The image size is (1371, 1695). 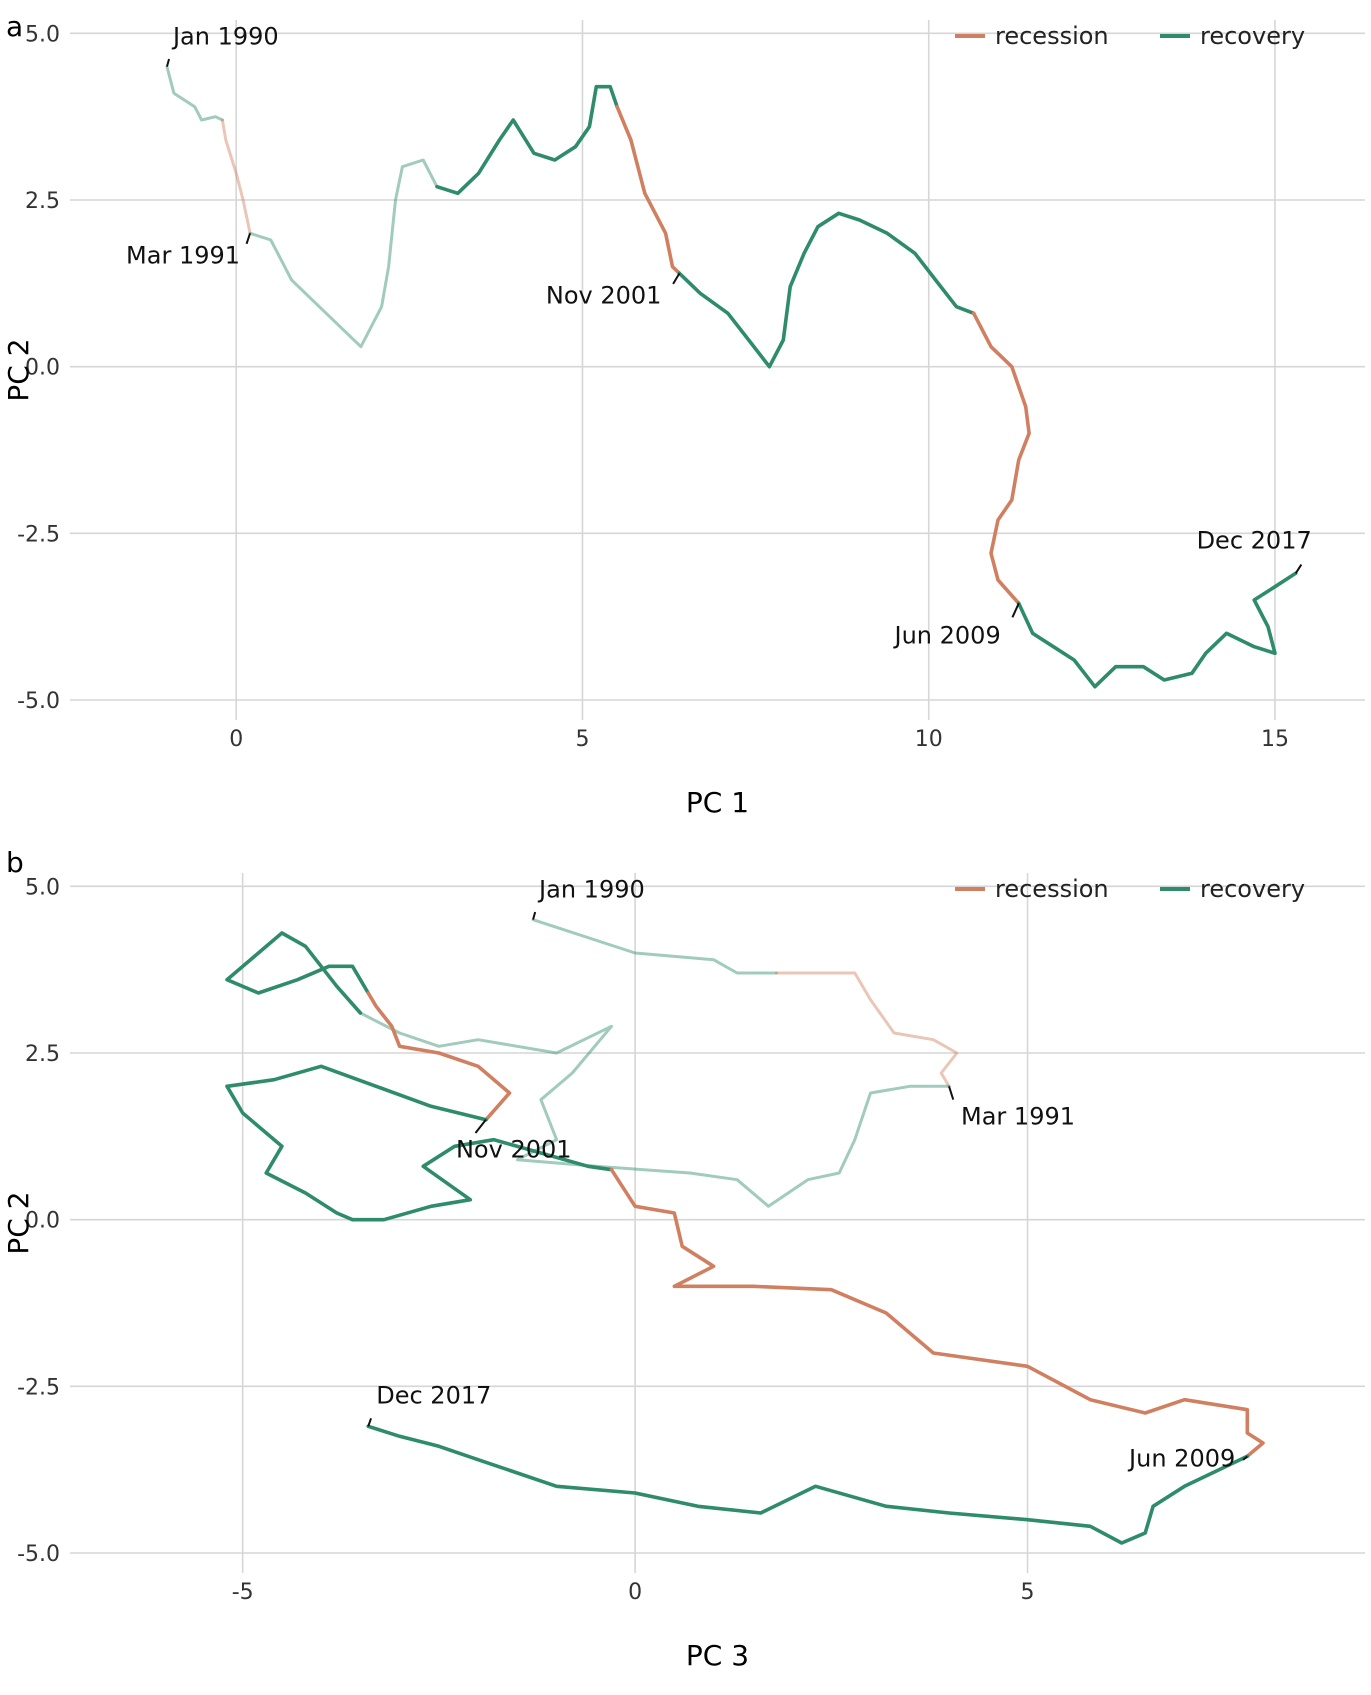 I want to click on x-tick-label: 10, so click(x=929, y=739).